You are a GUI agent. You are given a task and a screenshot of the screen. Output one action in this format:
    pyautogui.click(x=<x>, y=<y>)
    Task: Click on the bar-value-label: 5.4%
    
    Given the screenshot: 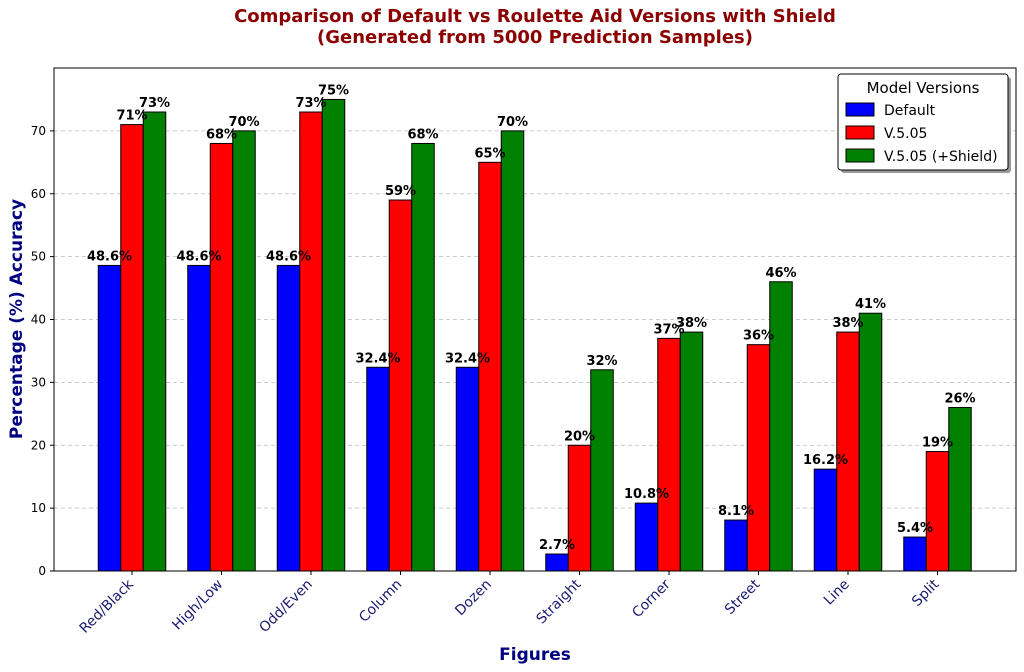 What is the action you would take?
    pyautogui.click(x=915, y=528)
    